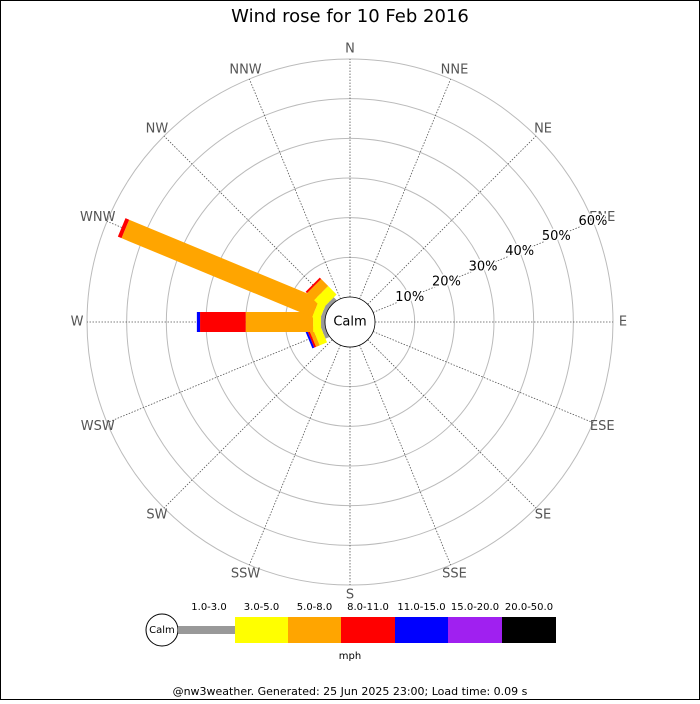  Describe the element at coordinates (455, 69) in the screenshot. I see `direction-label: NNE` at that location.